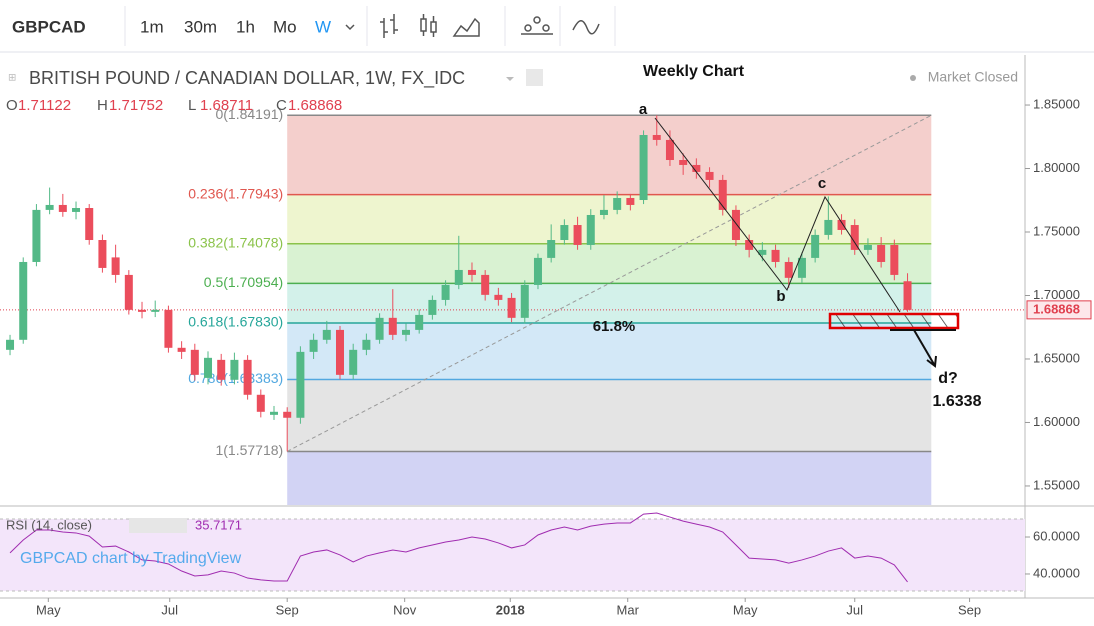  What do you see at coordinates (48, 609) in the screenshot?
I see `x-tick-label: May` at bounding box center [48, 609].